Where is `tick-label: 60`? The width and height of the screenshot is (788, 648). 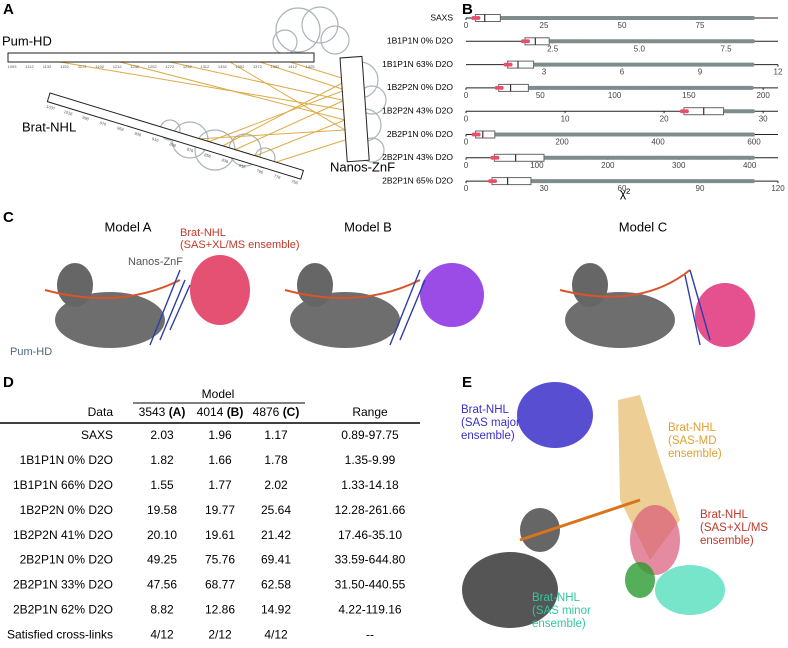
tick-label: 60 is located at coordinates (622, 188).